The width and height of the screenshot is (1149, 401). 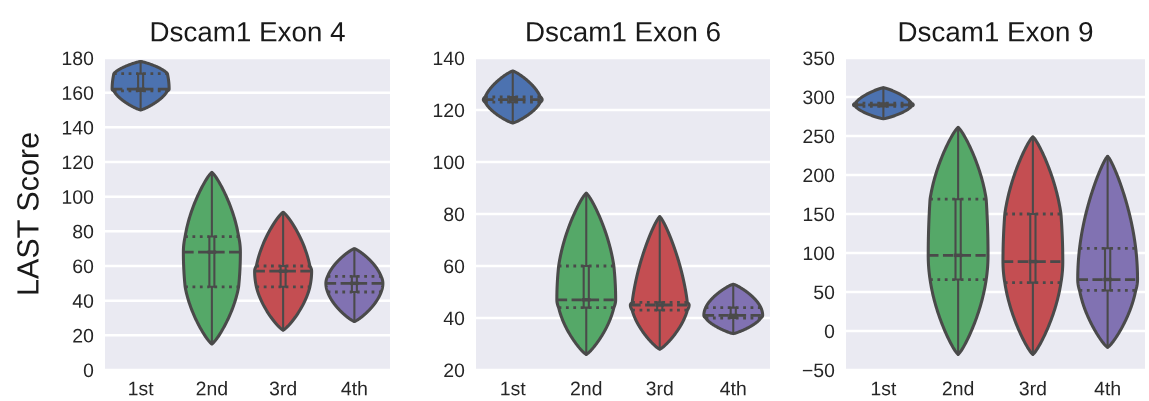 I want to click on y-axis-title: LAST Score, so click(x=28, y=213).